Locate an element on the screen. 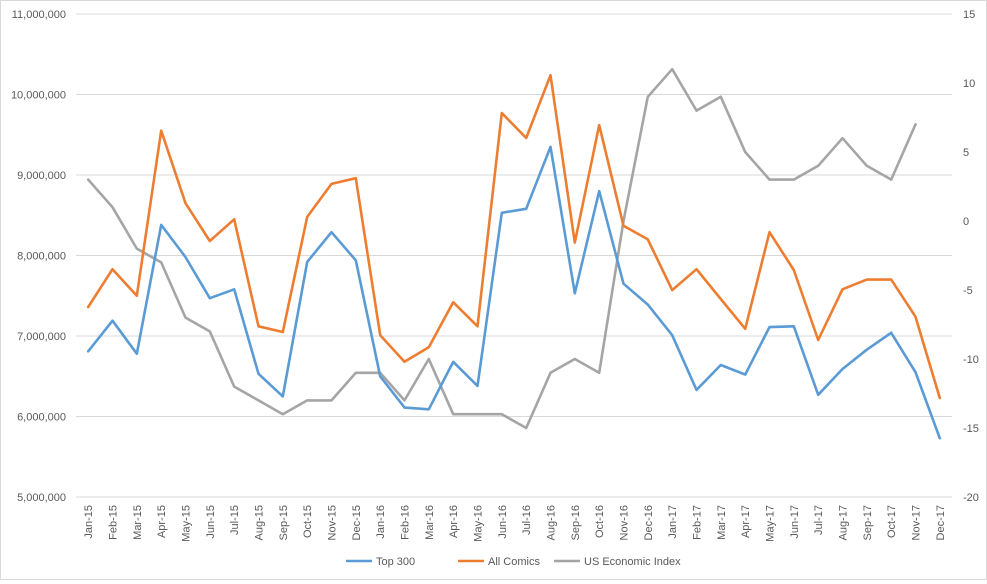  x-tick-label: Apr-15 is located at coordinates (162, 521).